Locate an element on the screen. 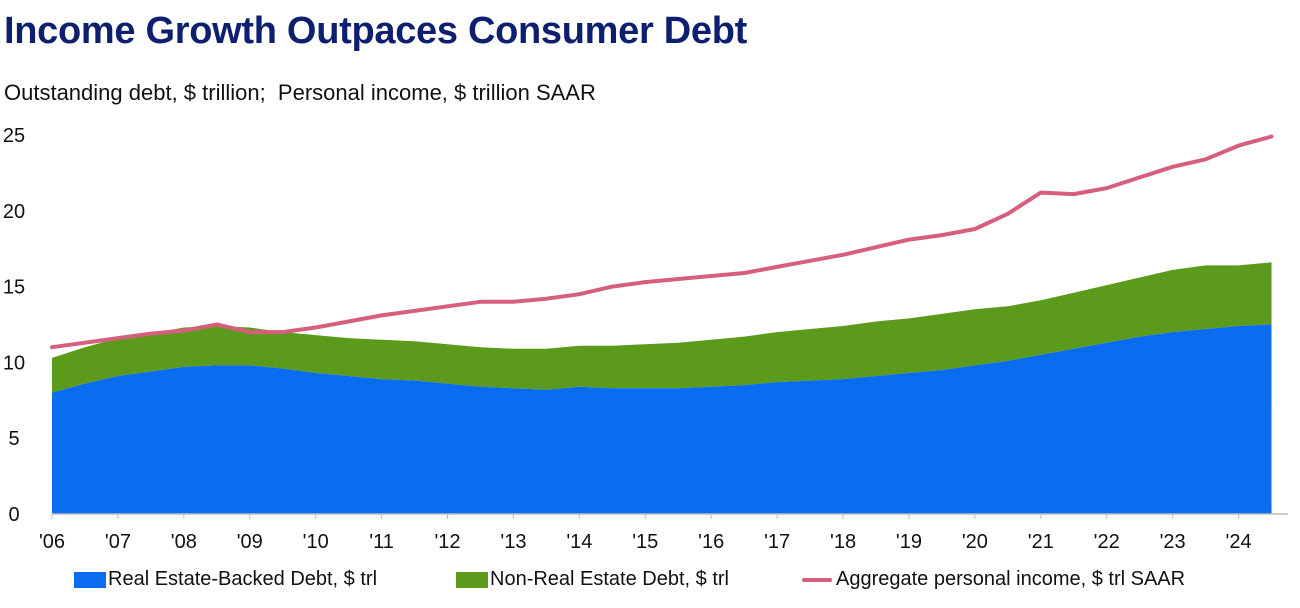  legend-item-personal-income: Aggregate personal income, $ trl SAAR is located at coordinates (993, 579).